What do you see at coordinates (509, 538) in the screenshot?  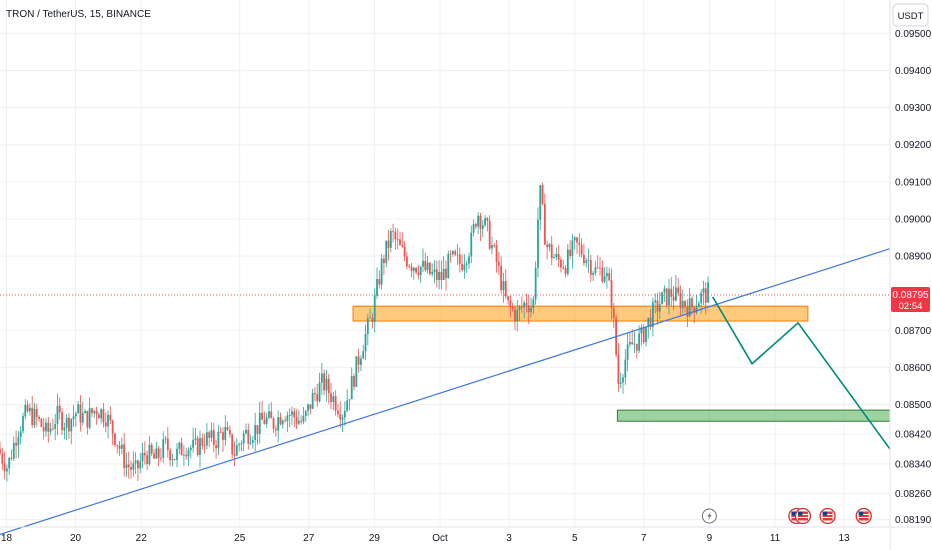 I see `x-tick-label: 3` at bounding box center [509, 538].